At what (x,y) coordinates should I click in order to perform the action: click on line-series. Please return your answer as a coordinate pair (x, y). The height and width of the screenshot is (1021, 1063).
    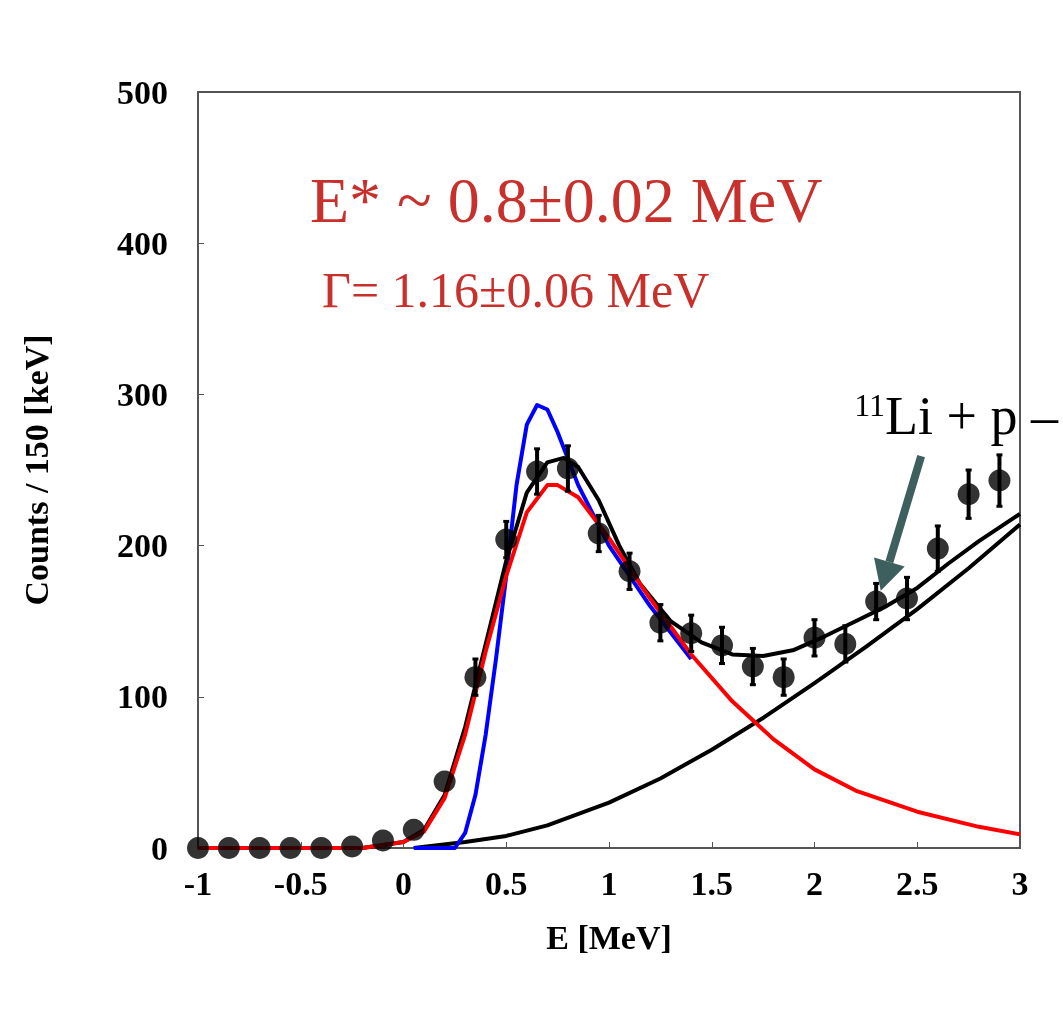
    Looking at the image, I should click on (552, 626).